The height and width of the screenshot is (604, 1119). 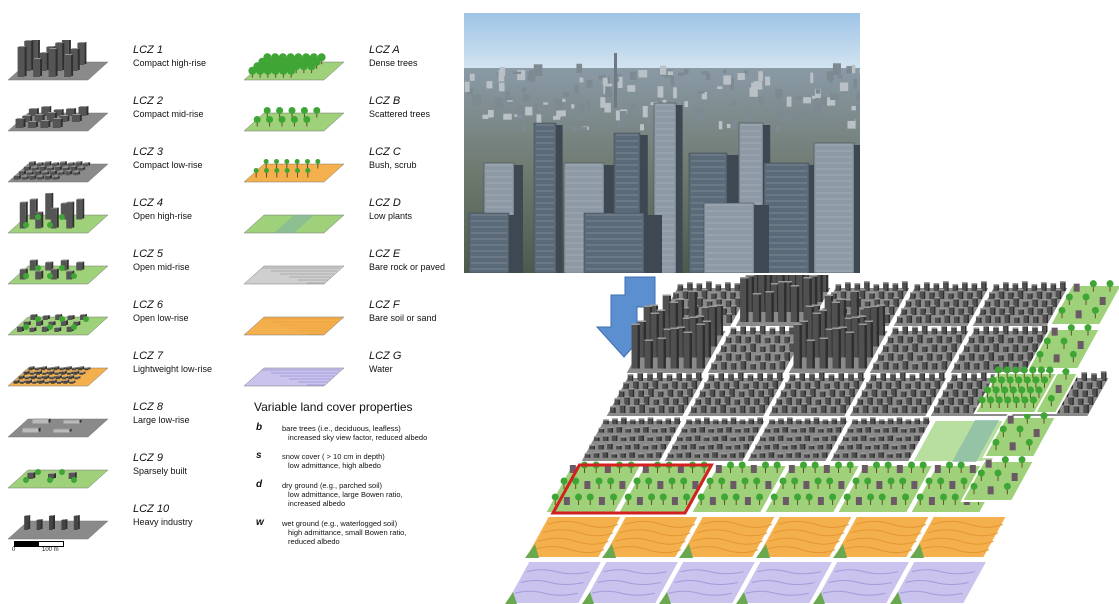 I want to click on scale-zero: 0, so click(x=14, y=550).